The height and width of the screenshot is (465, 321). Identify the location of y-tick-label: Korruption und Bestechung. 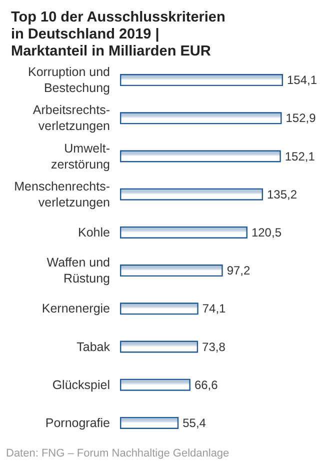
(69, 80).